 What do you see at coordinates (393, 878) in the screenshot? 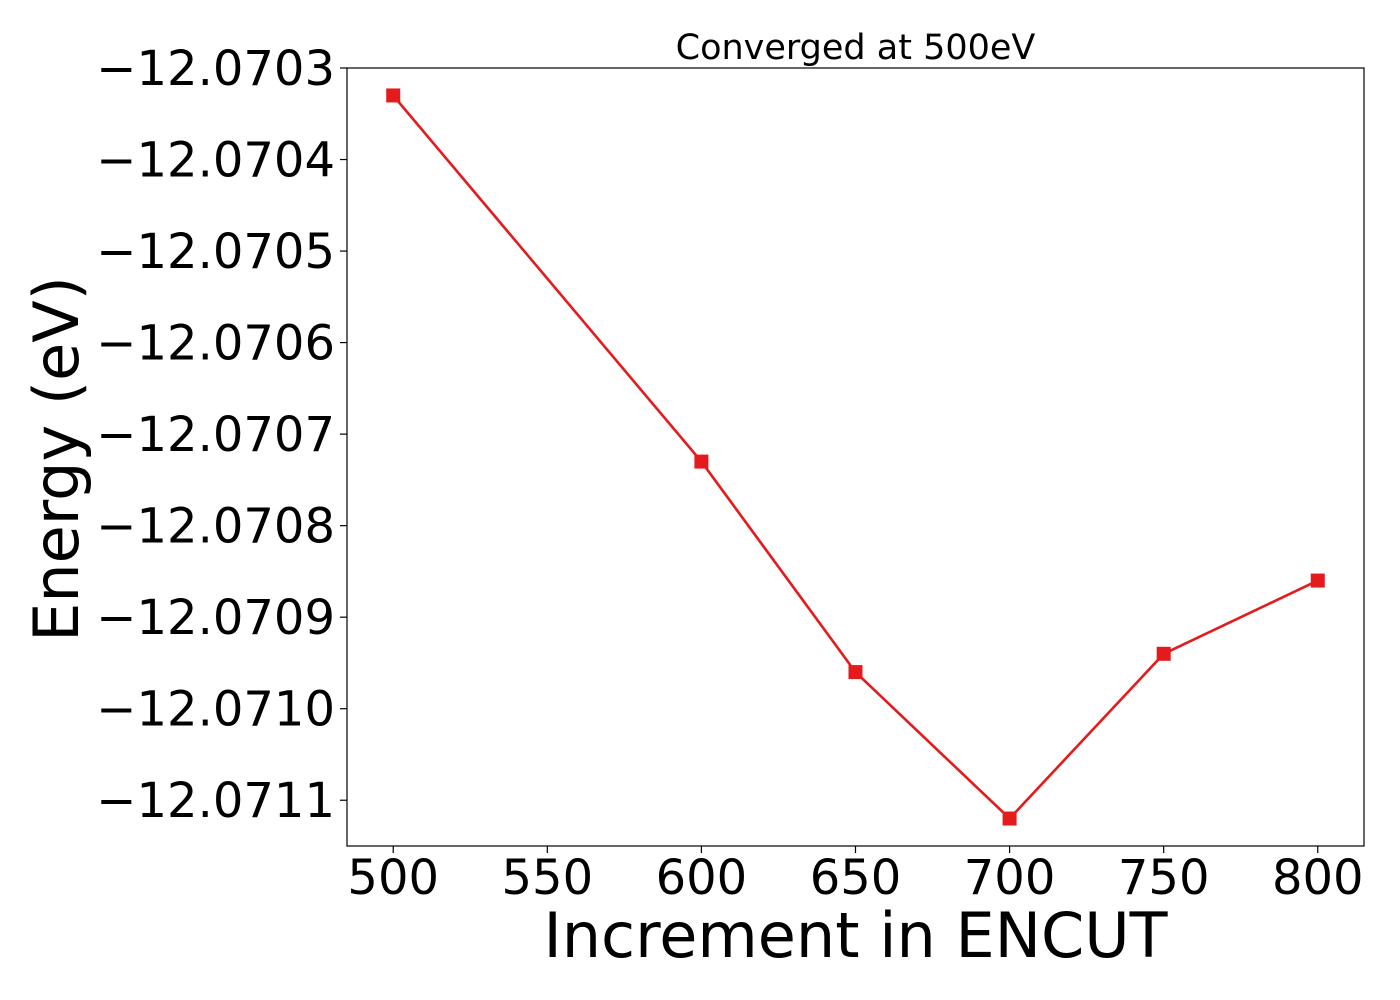
I see `x-tick-label: 500` at bounding box center [393, 878].